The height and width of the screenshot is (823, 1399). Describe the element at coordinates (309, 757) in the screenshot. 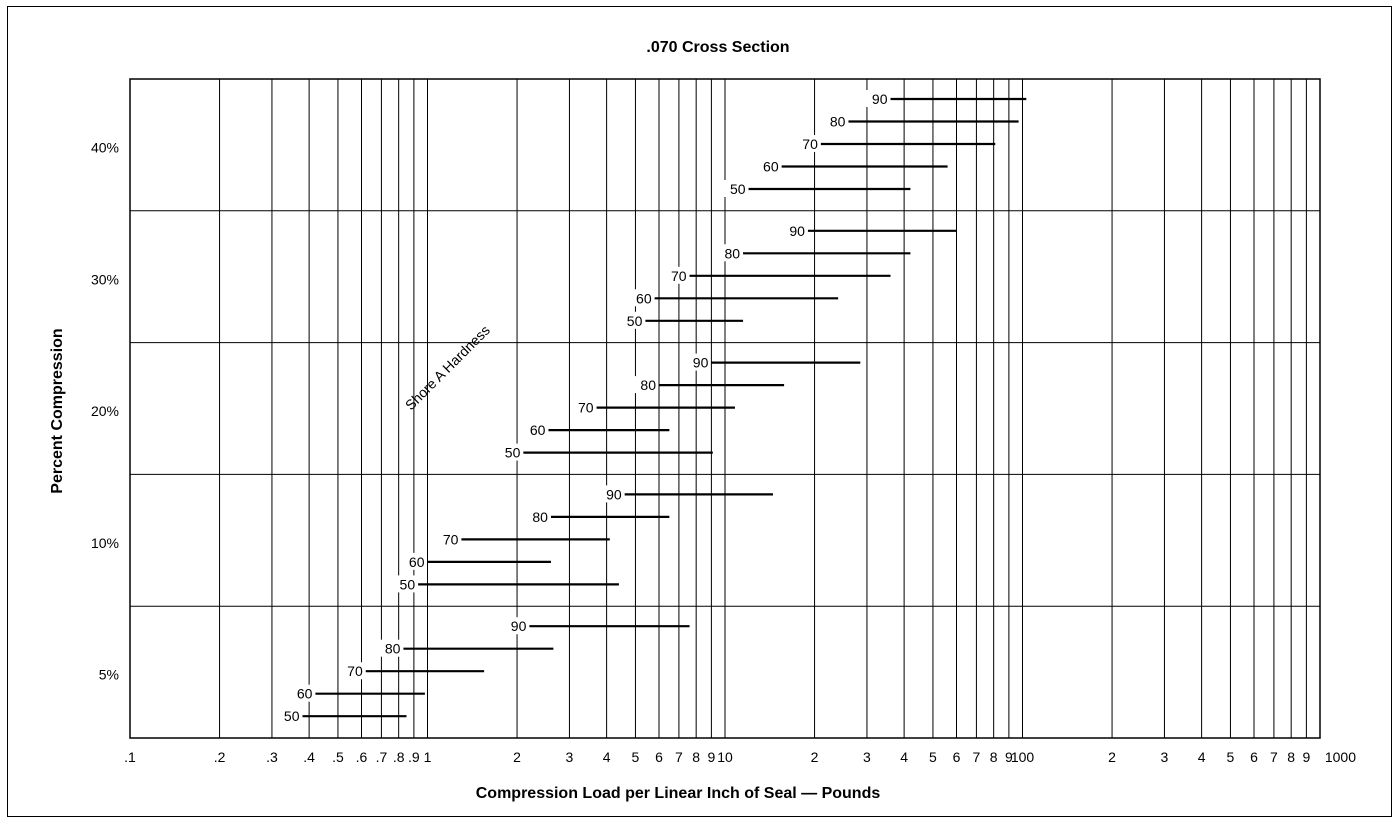

I see `x-tick-label: .4` at that location.